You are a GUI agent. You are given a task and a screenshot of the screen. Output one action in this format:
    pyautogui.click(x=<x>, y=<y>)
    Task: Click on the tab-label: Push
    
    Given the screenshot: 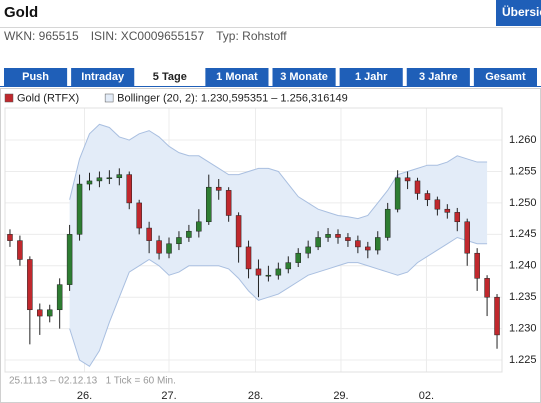 What is the action you would take?
    pyautogui.click(x=35, y=77)
    